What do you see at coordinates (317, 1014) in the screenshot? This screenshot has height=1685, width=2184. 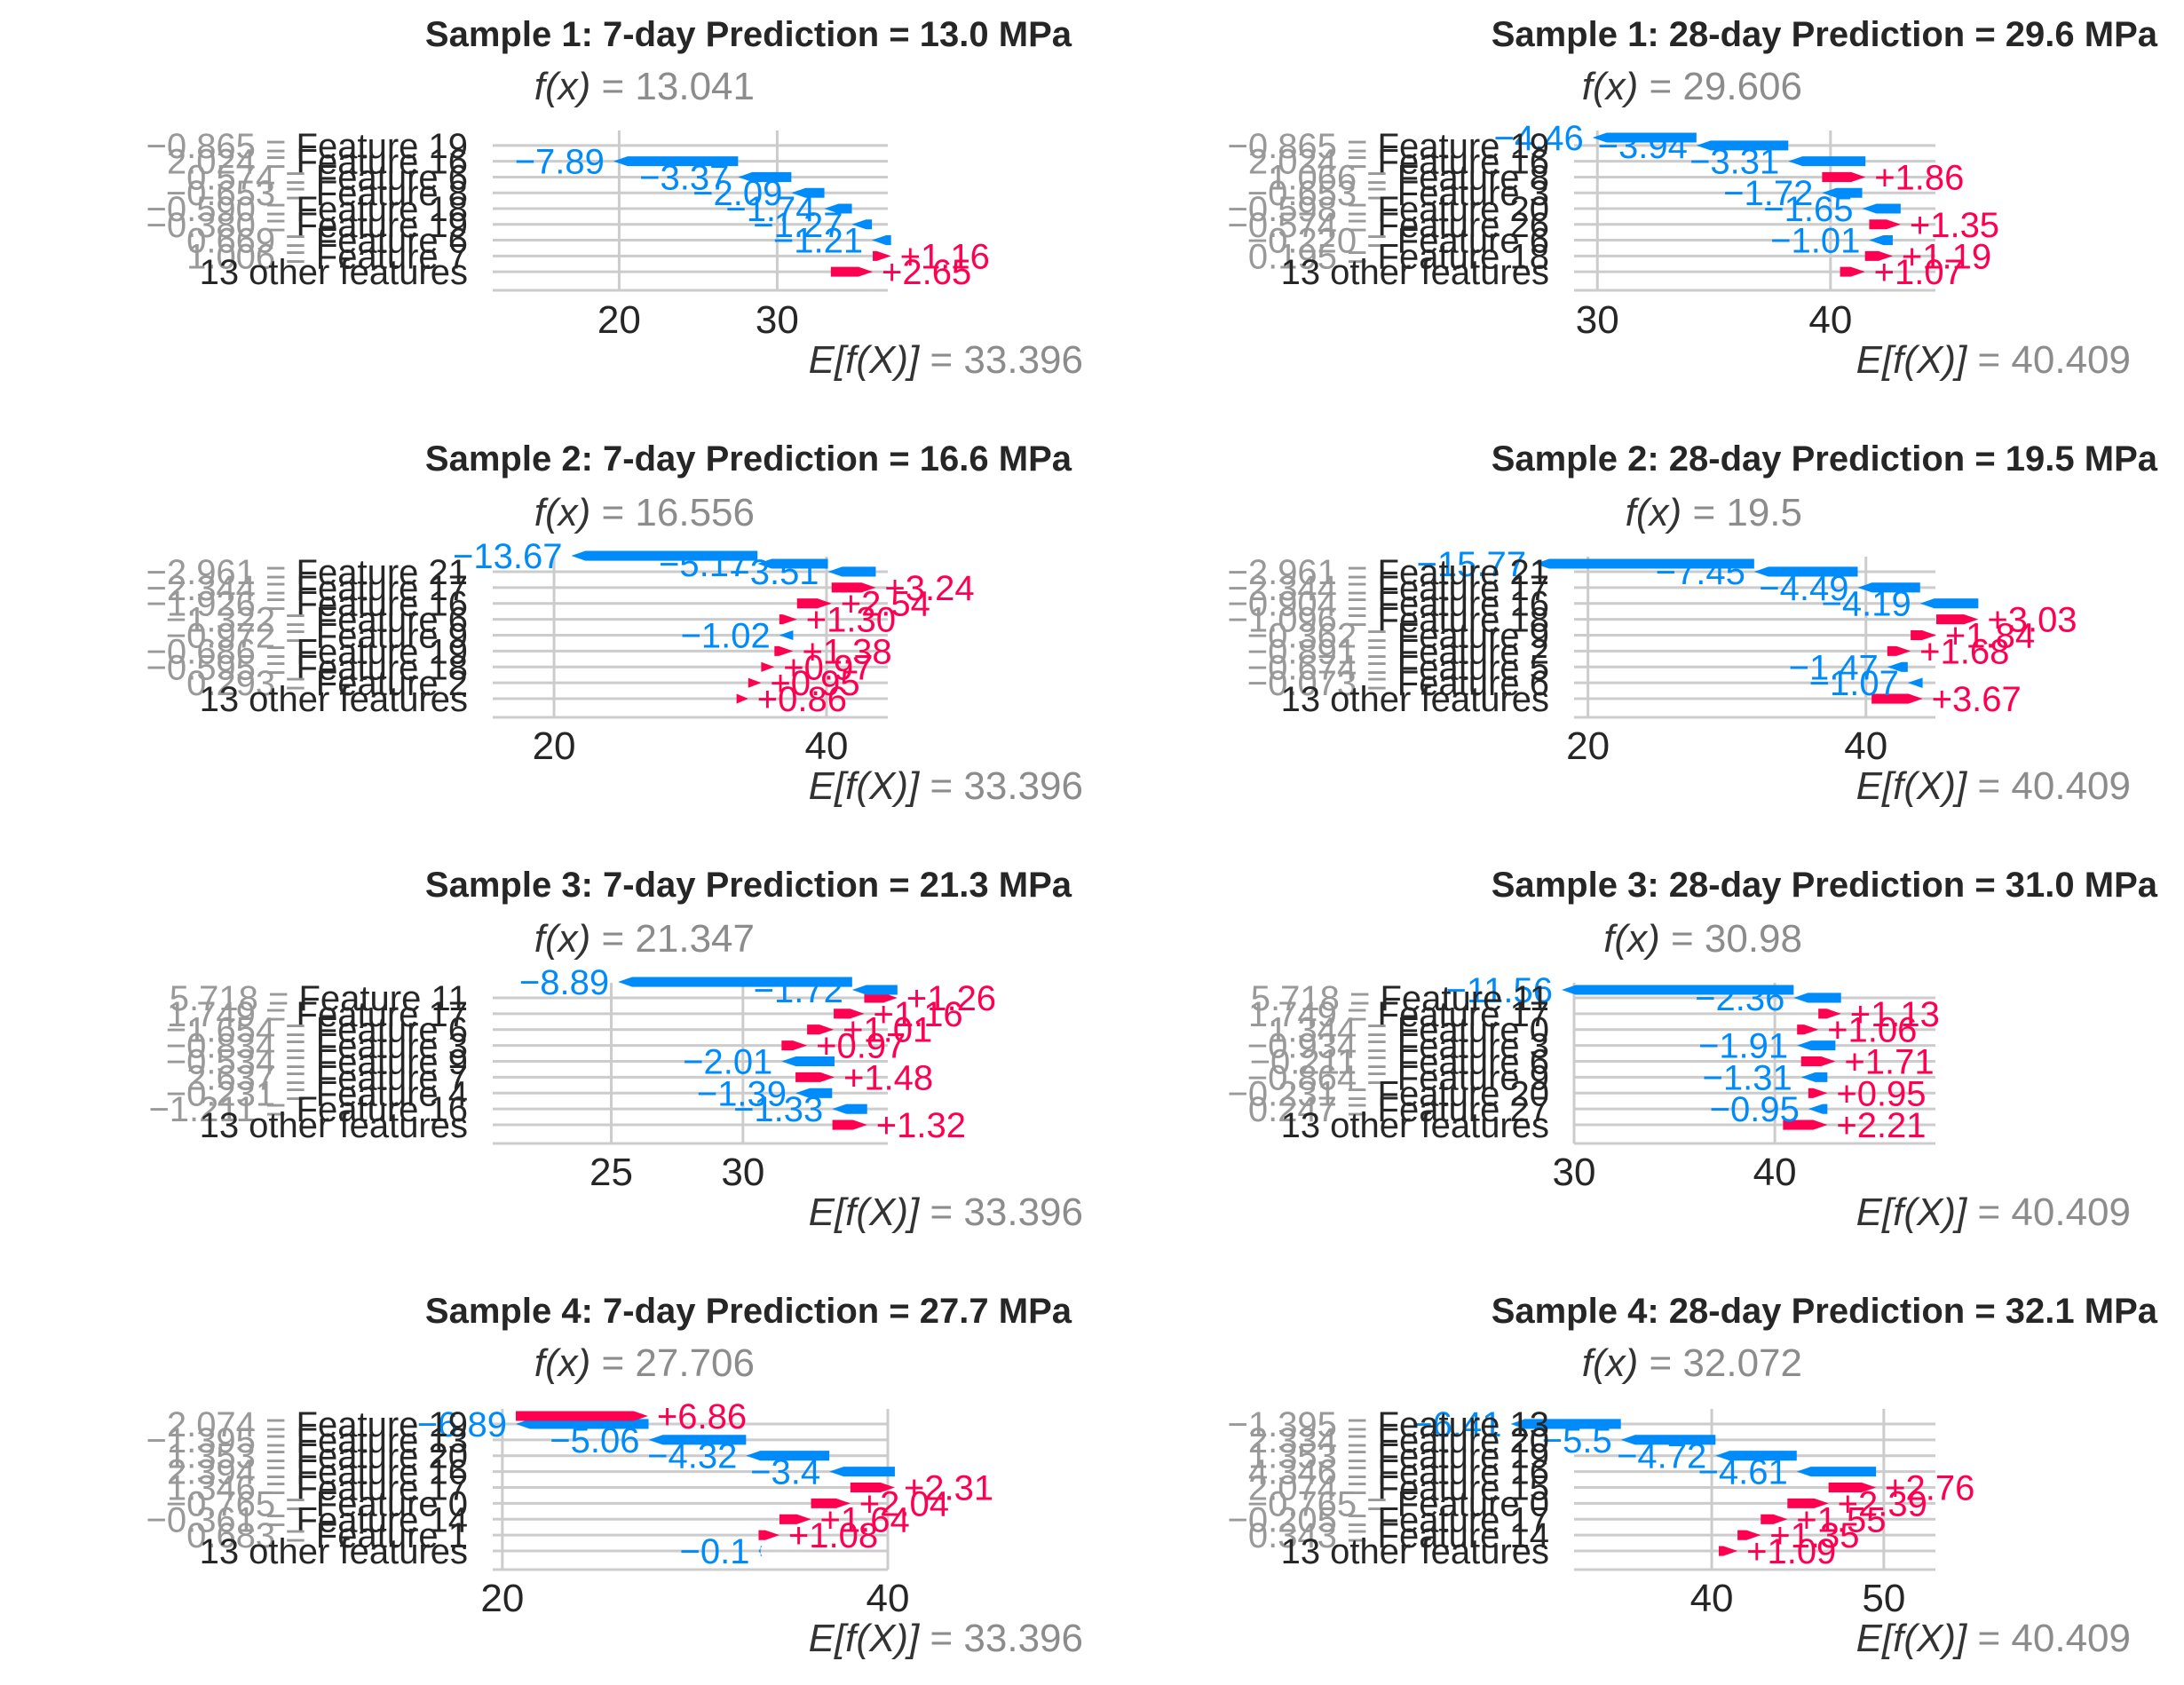 I see `feature-row-label: 1.749 = Feature 17` at bounding box center [317, 1014].